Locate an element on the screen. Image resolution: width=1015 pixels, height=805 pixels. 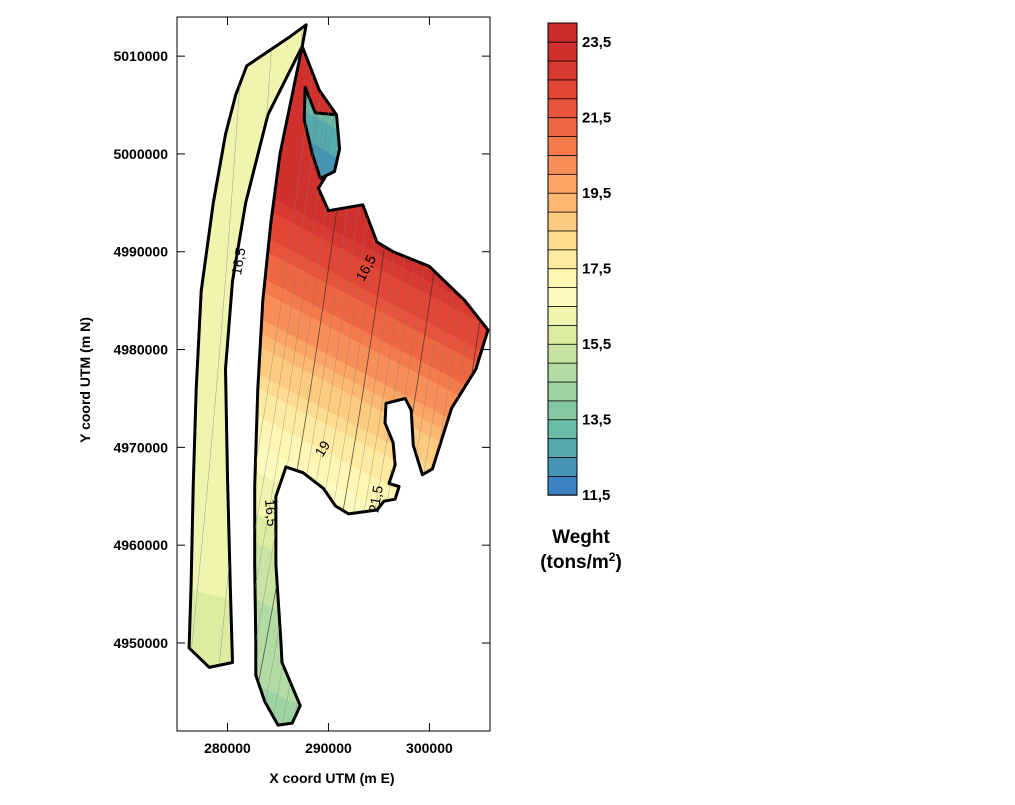
colorbar-tick-label: 15,5 is located at coordinates (596, 344).